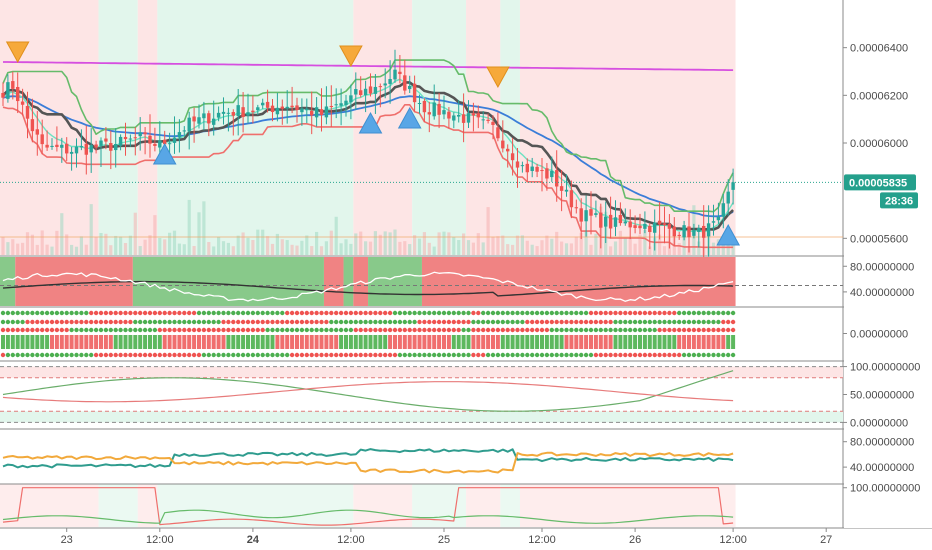  I want to click on countdown-label: 28:36, so click(899, 201).